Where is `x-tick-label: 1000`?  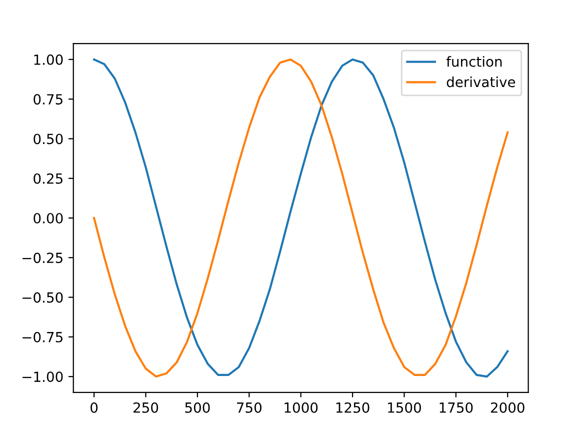 x-tick-label: 1000 is located at coordinates (301, 407).